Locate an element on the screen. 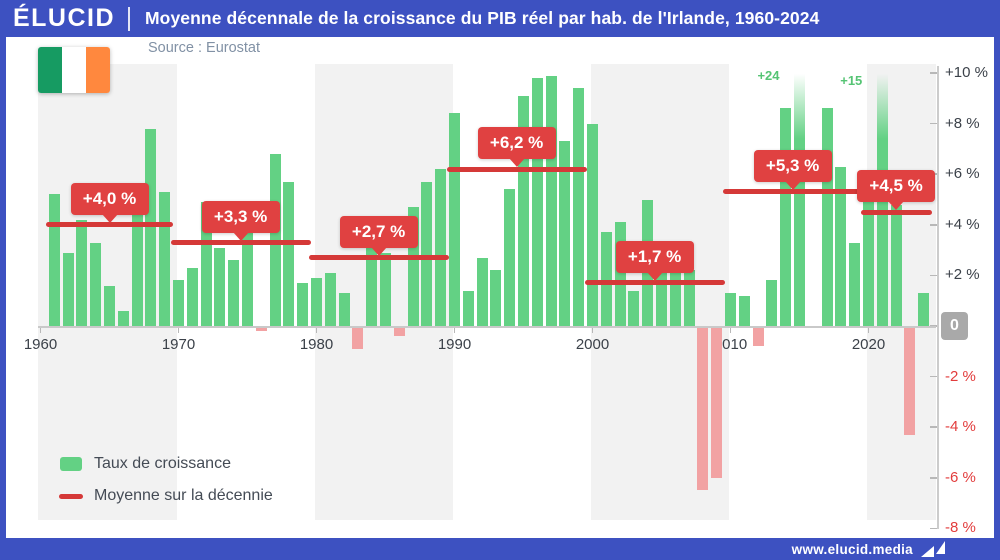  y-tick-label: +10 % is located at coordinates (966, 72).